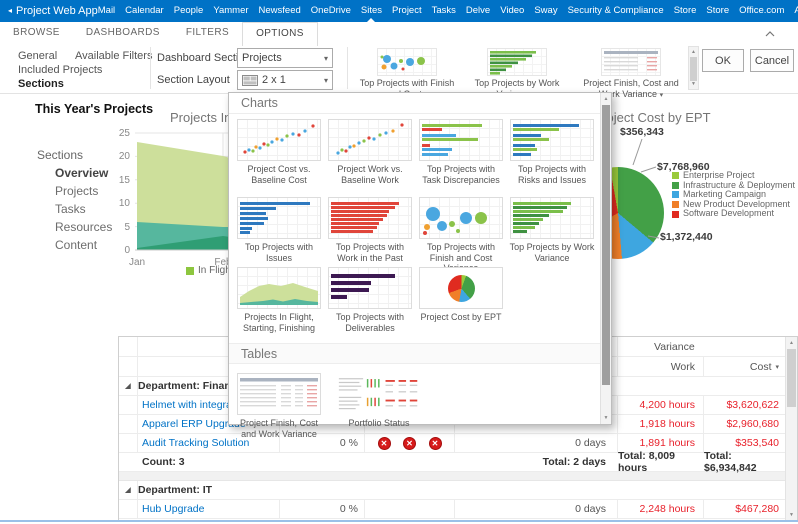 The height and width of the screenshot is (524, 798). Describe the element at coordinates (77, 191) in the screenshot. I see `sidebar-item-projects: Projects` at that location.